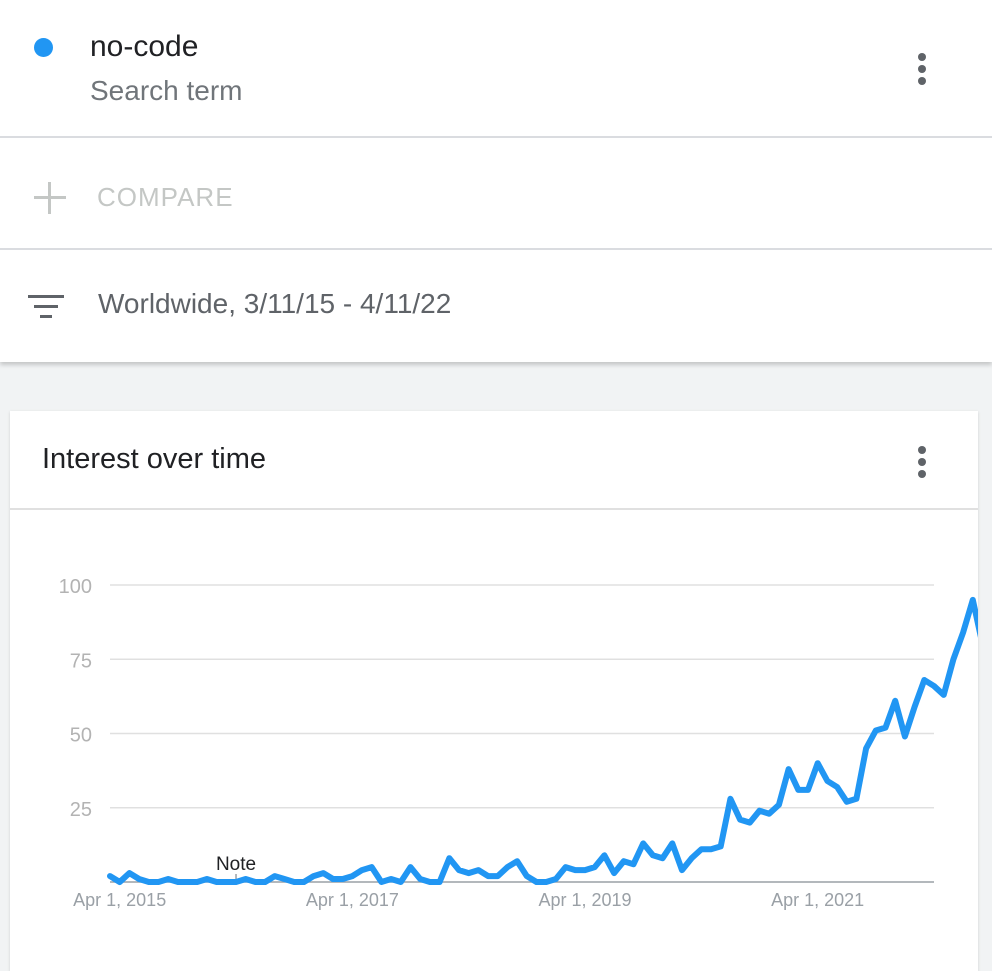 The width and height of the screenshot is (992, 971). Describe the element at coordinates (43, 47) in the screenshot. I see `series-color-dot-icon` at that location.